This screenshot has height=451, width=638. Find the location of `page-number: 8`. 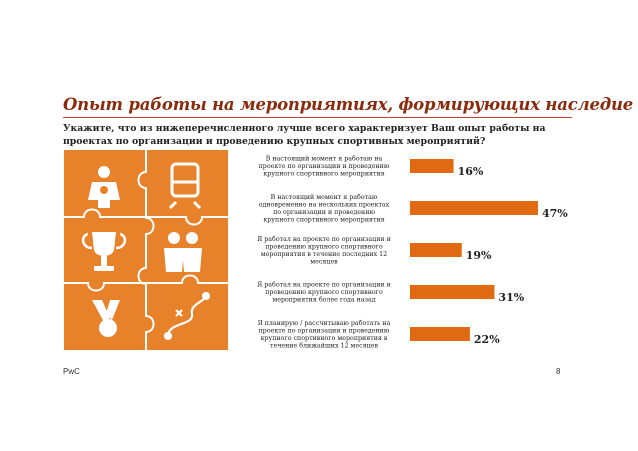

page-number: 8 is located at coordinates (558, 371).